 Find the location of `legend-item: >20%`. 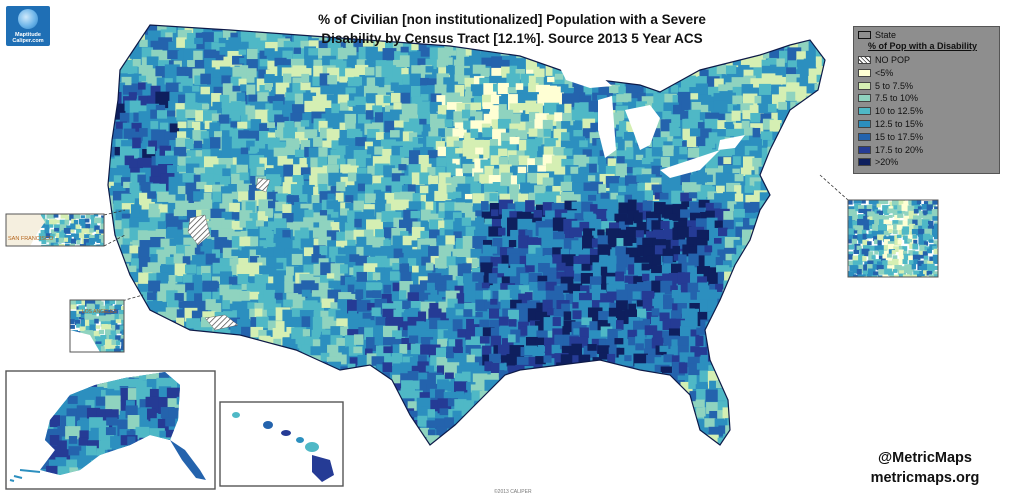

legend-item: >20% is located at coordinates (878, 162).